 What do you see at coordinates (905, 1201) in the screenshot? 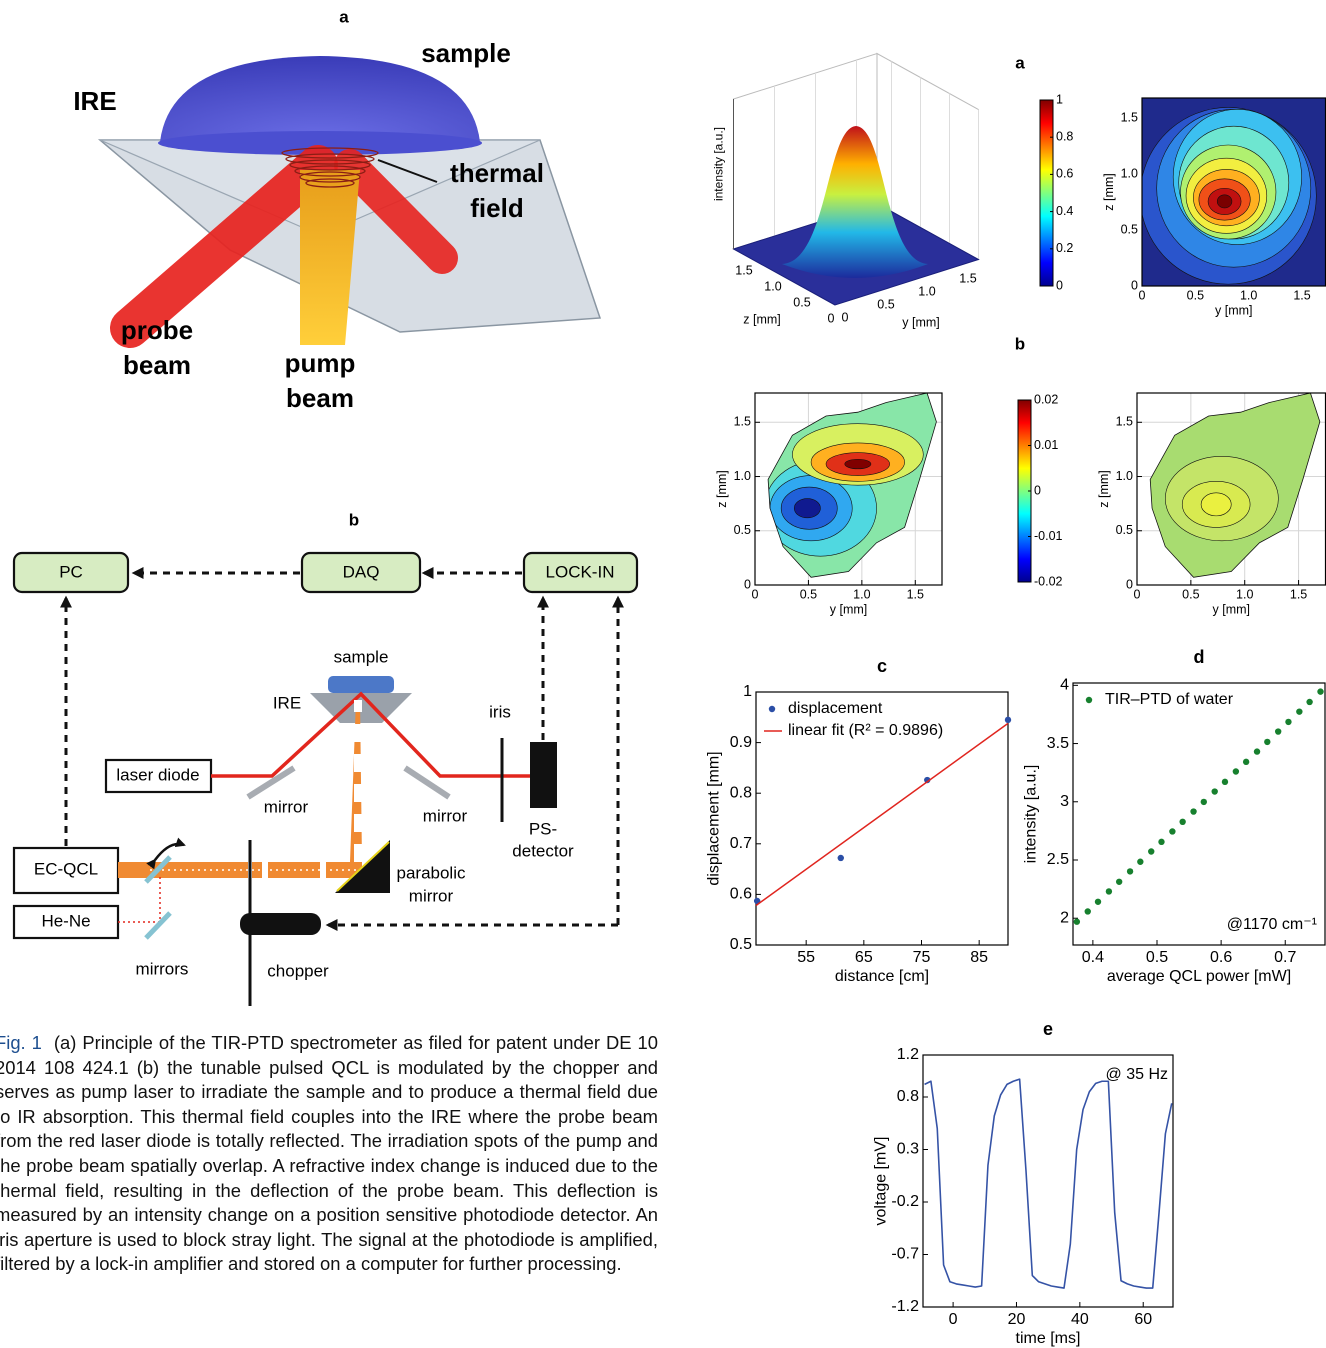
I see `y-tick-label: -0.2` at bounding box center [905, 1201].